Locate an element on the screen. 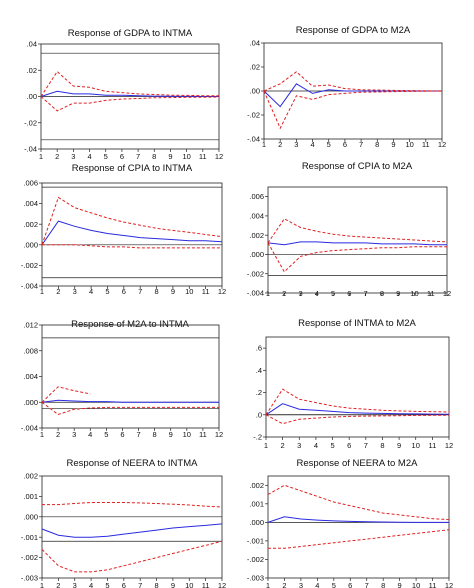 The height and width of the screenshot is (588, 474). y-tick-label: .0 is located at coordinates (259, 414).